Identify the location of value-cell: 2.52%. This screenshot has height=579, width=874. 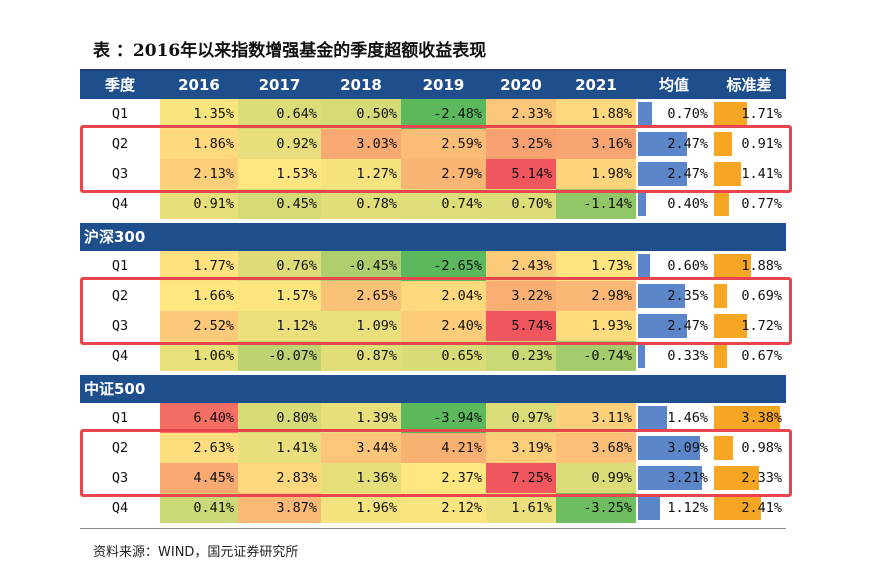
(199, 326).